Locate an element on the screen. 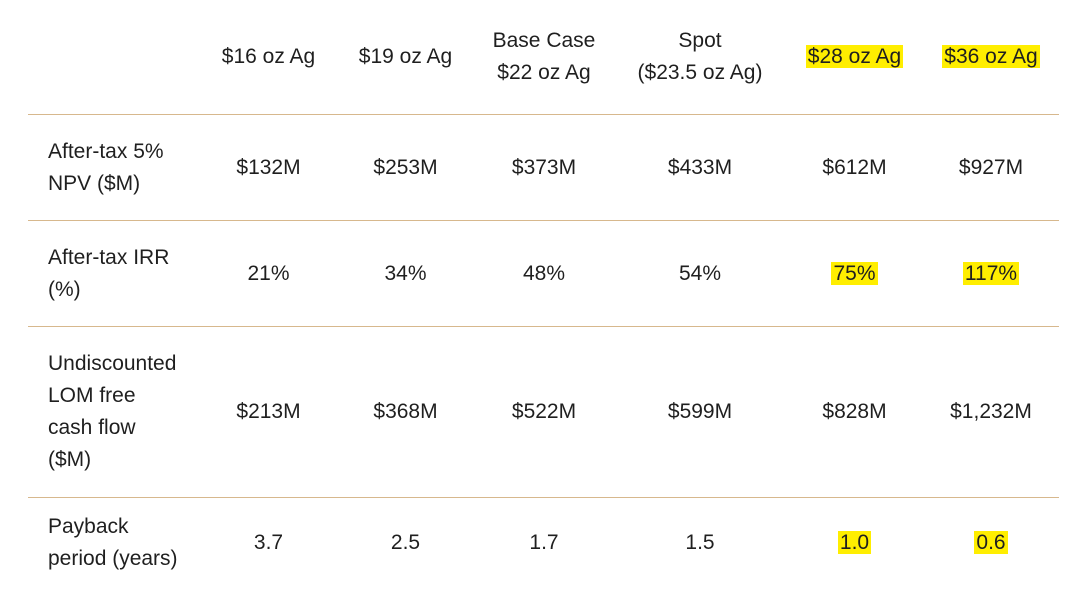 The height and width of the screenshot is (589, 1078). table-cell-base-case: $522M is located at coordinates (544, 412).